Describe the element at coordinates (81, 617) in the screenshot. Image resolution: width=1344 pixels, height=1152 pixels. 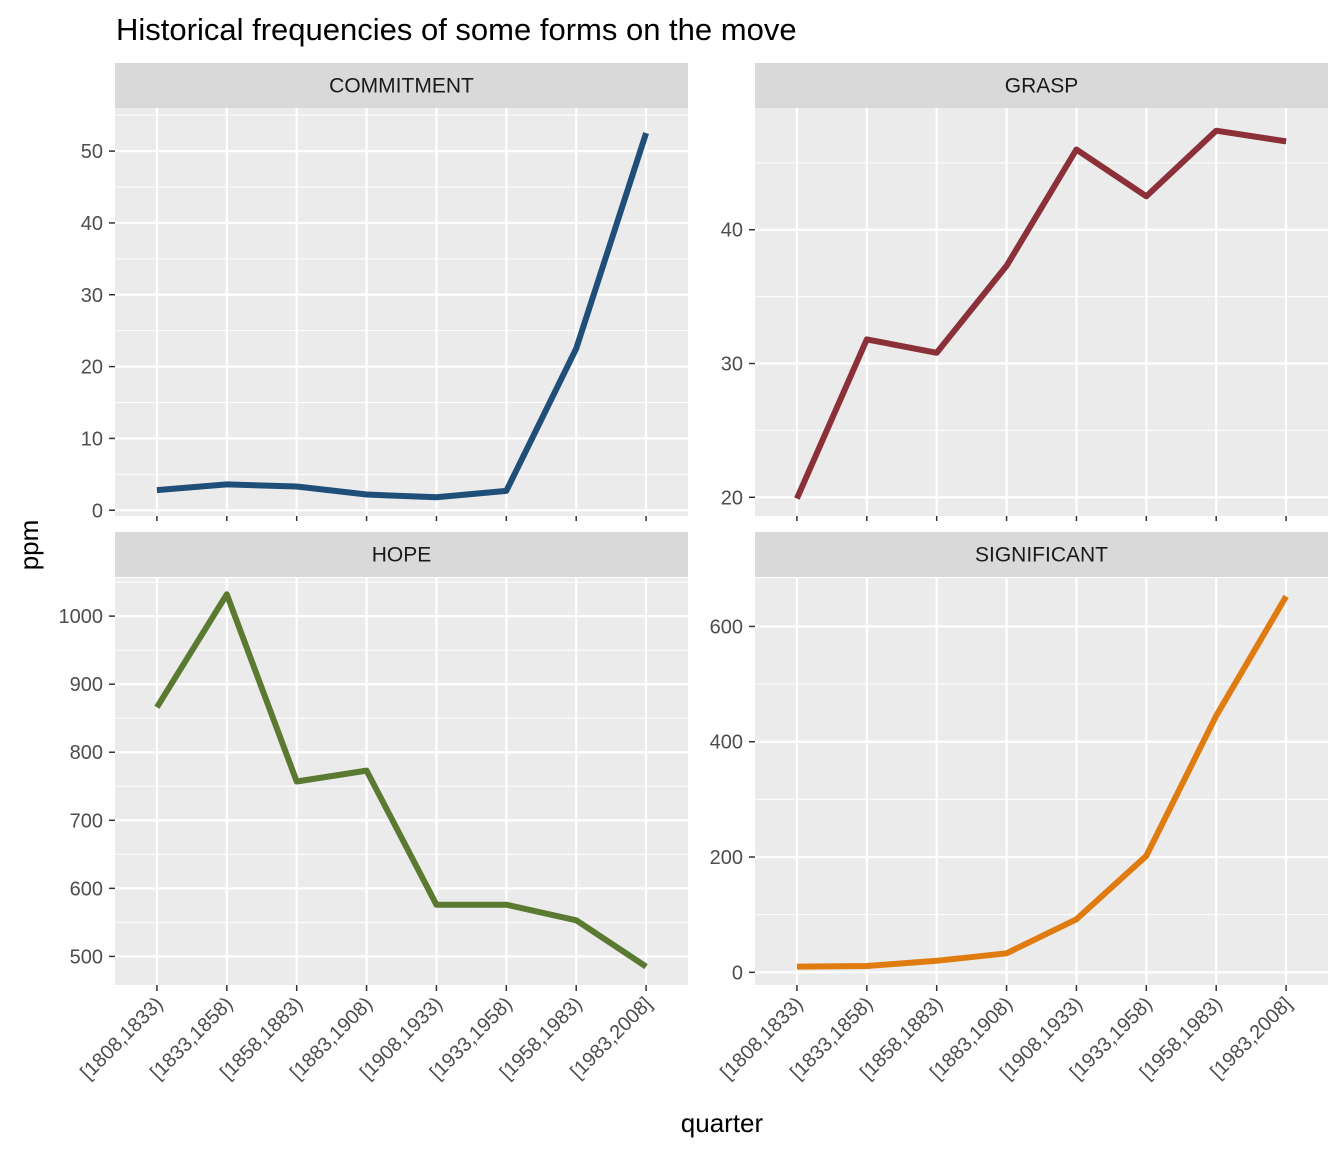
I see `y-tick-label: 1000` at that location.